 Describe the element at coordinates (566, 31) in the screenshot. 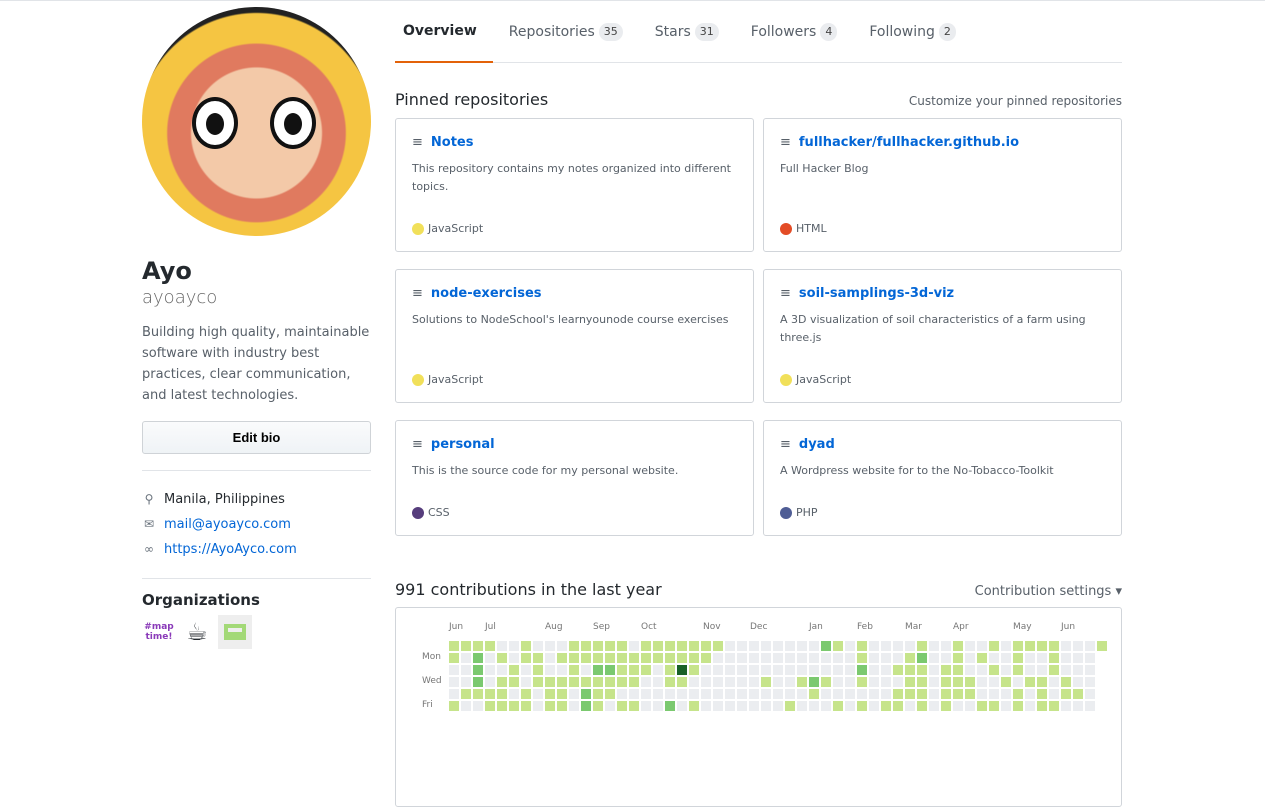

I see `tab-repositories: Repositories 35` at that location.